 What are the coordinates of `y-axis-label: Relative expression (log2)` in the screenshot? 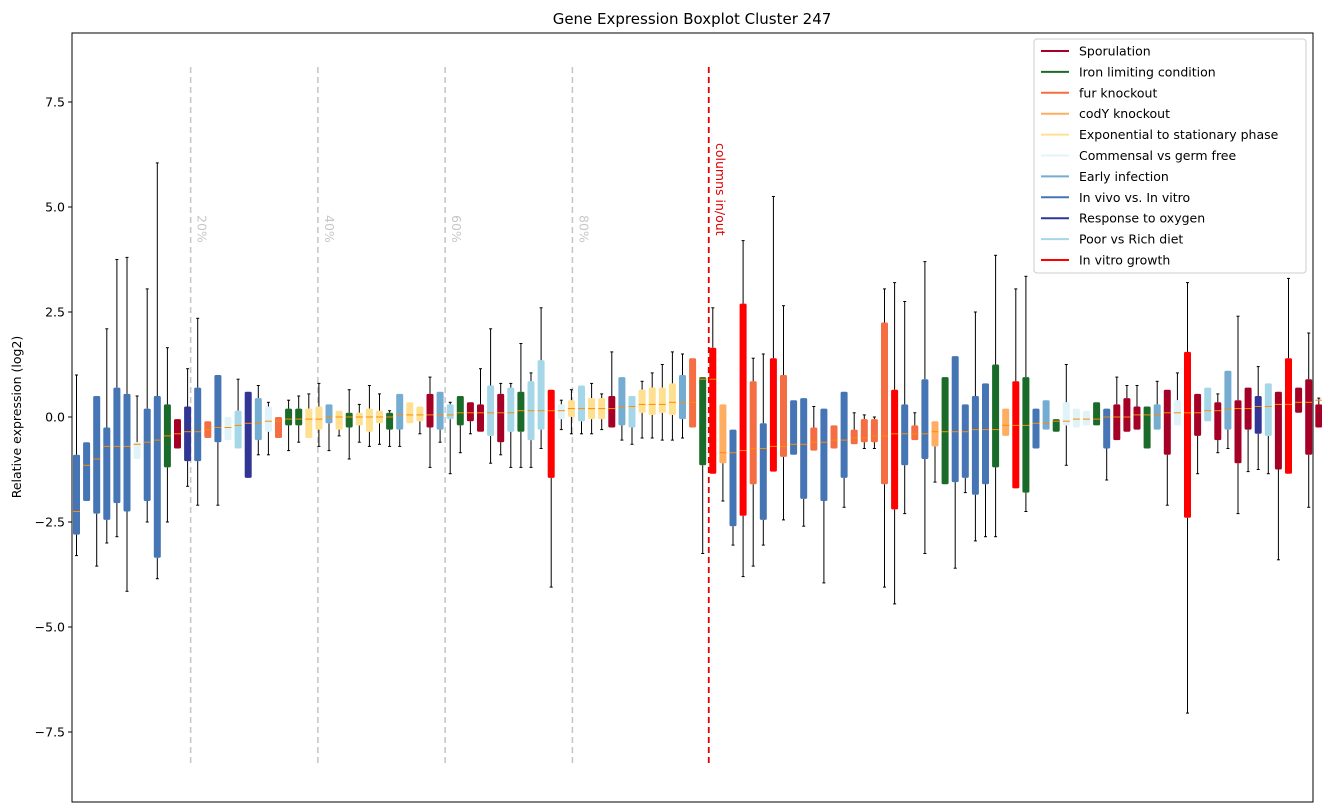 It's located at (16, 417).